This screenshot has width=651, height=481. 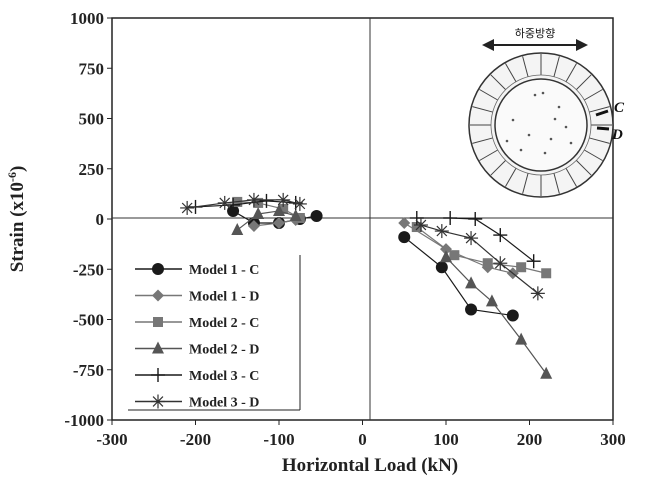 I want to click on y-tick-label: 500, so click(x=92, y=119).